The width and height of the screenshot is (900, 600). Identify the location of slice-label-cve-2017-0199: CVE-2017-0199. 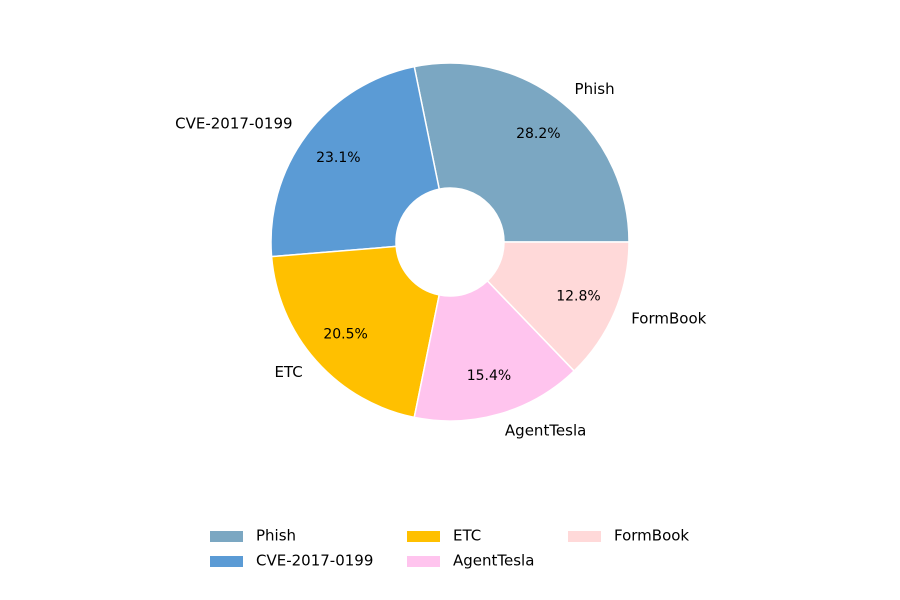
(233, 123).